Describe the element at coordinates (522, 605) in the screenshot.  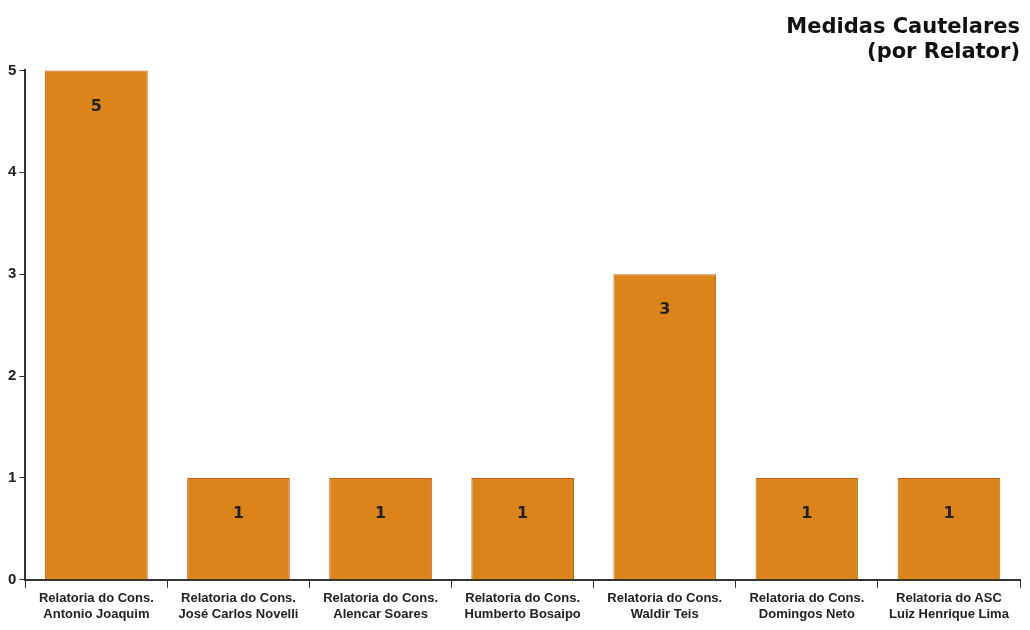
I see `x-tick-label: Relatoria do Cons. Humberto Bosaipo` at that location.